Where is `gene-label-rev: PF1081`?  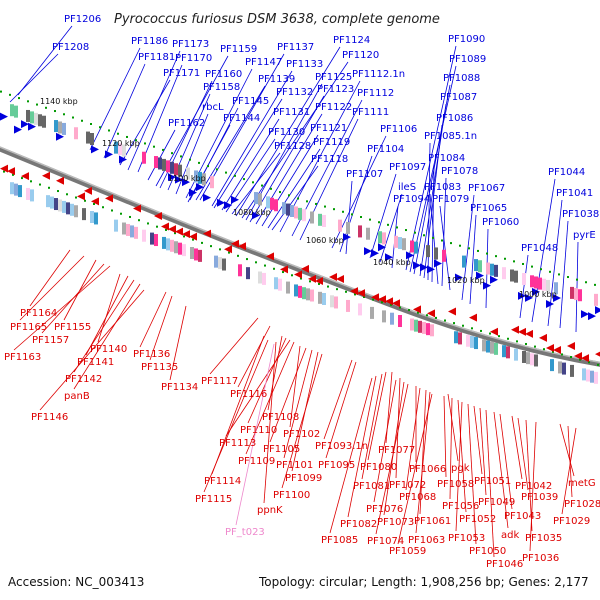 gene-label-rev: PF1081 is located at coordinates (371, 486).